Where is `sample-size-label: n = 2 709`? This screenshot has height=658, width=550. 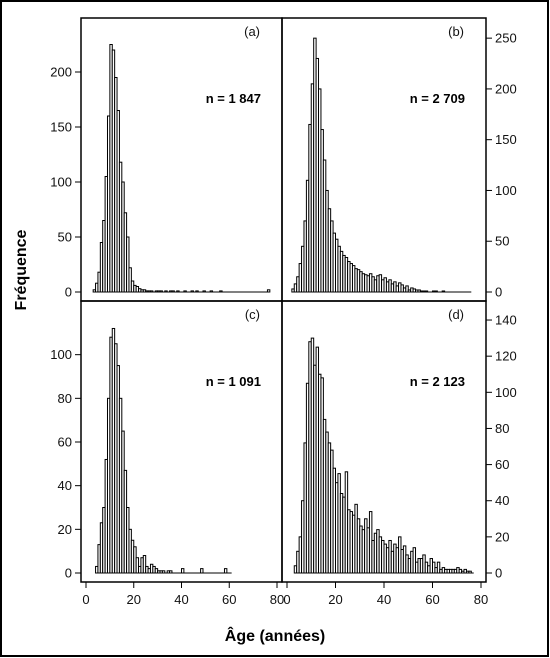 sample-size-label: n = 2 709 is located at coordinates (437, 98).